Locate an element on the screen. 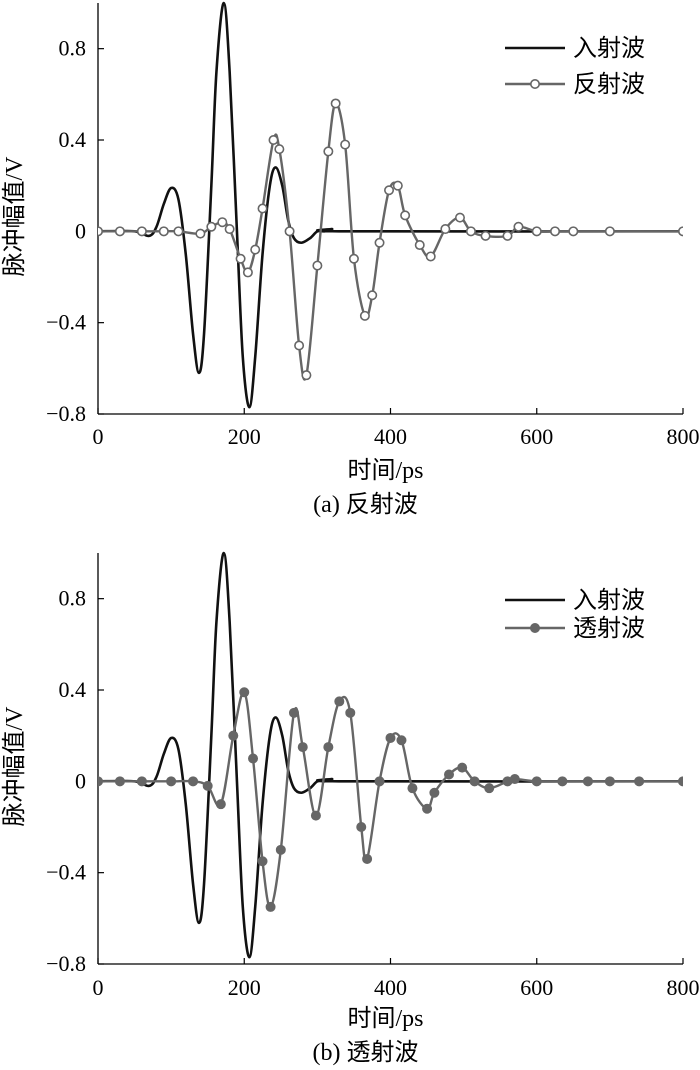 Image resolution: width=700 pixels, height=1070 pixels. panel-caption: (a) 反射波 is located at coordinates (365, 504).